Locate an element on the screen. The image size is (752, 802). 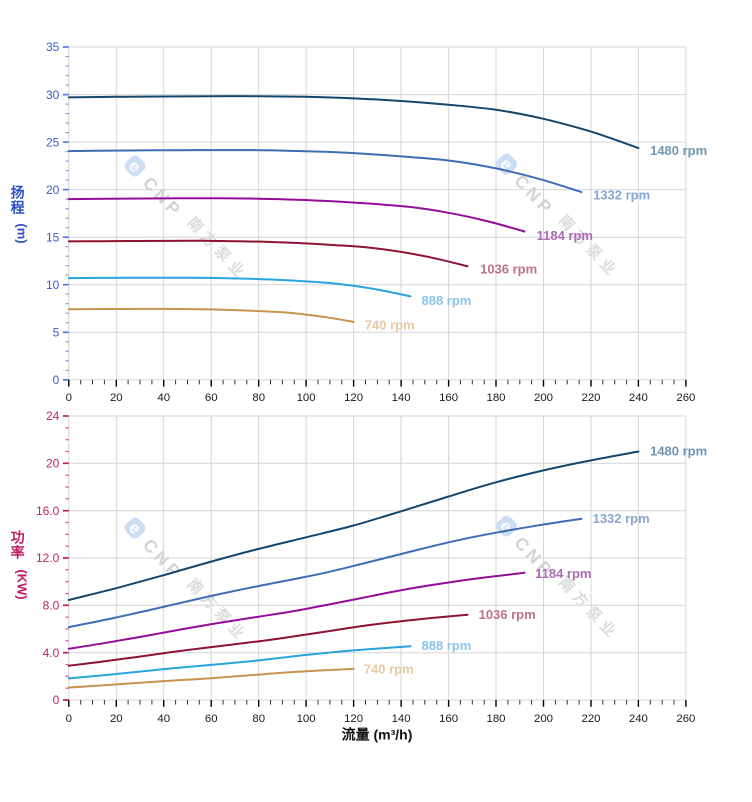
svg-text: 12.0 is located at coordinates (48, 558).